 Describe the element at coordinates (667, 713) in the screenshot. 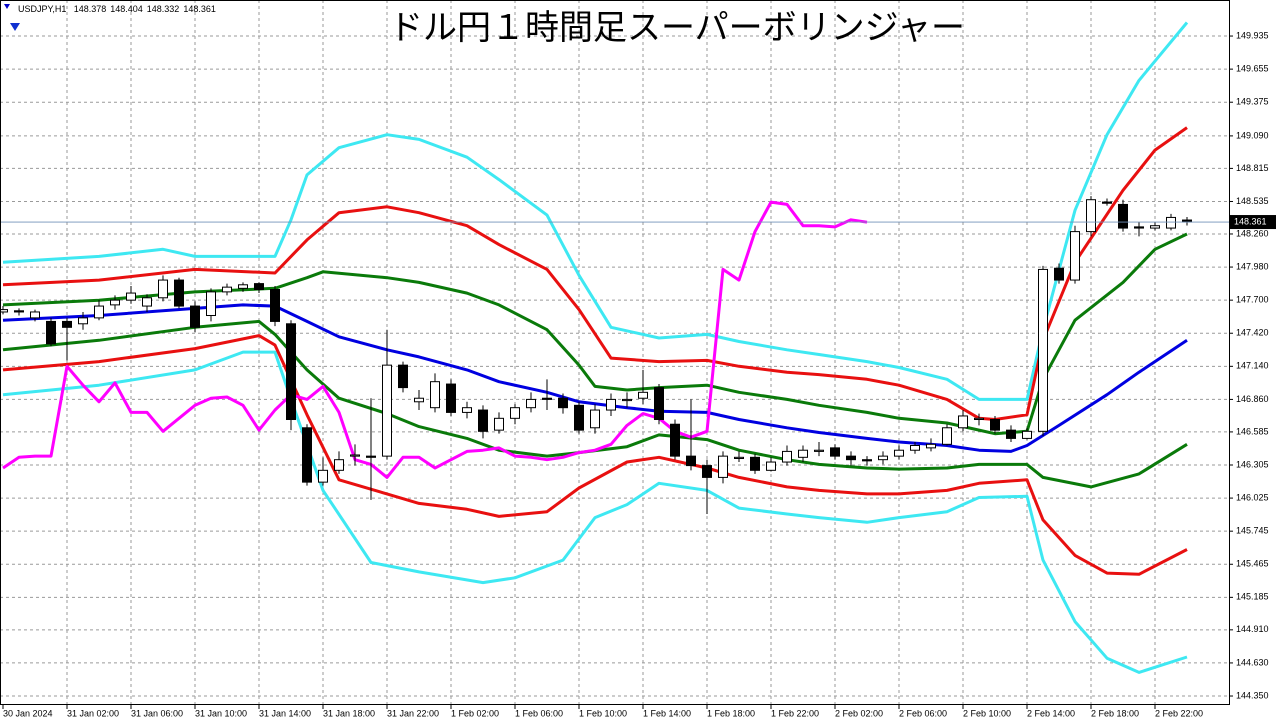

I see `x-tick-label: 1 Feb 14:00` at that location.